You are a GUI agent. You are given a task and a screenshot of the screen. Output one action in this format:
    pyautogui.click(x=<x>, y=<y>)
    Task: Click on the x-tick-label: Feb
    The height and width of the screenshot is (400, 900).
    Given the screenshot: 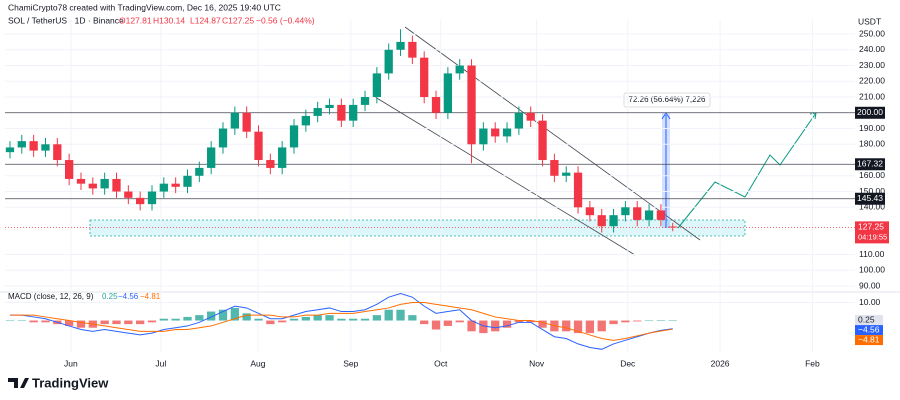 What is the action you would take?
    pyautogui.click(x=812, y=363)
    